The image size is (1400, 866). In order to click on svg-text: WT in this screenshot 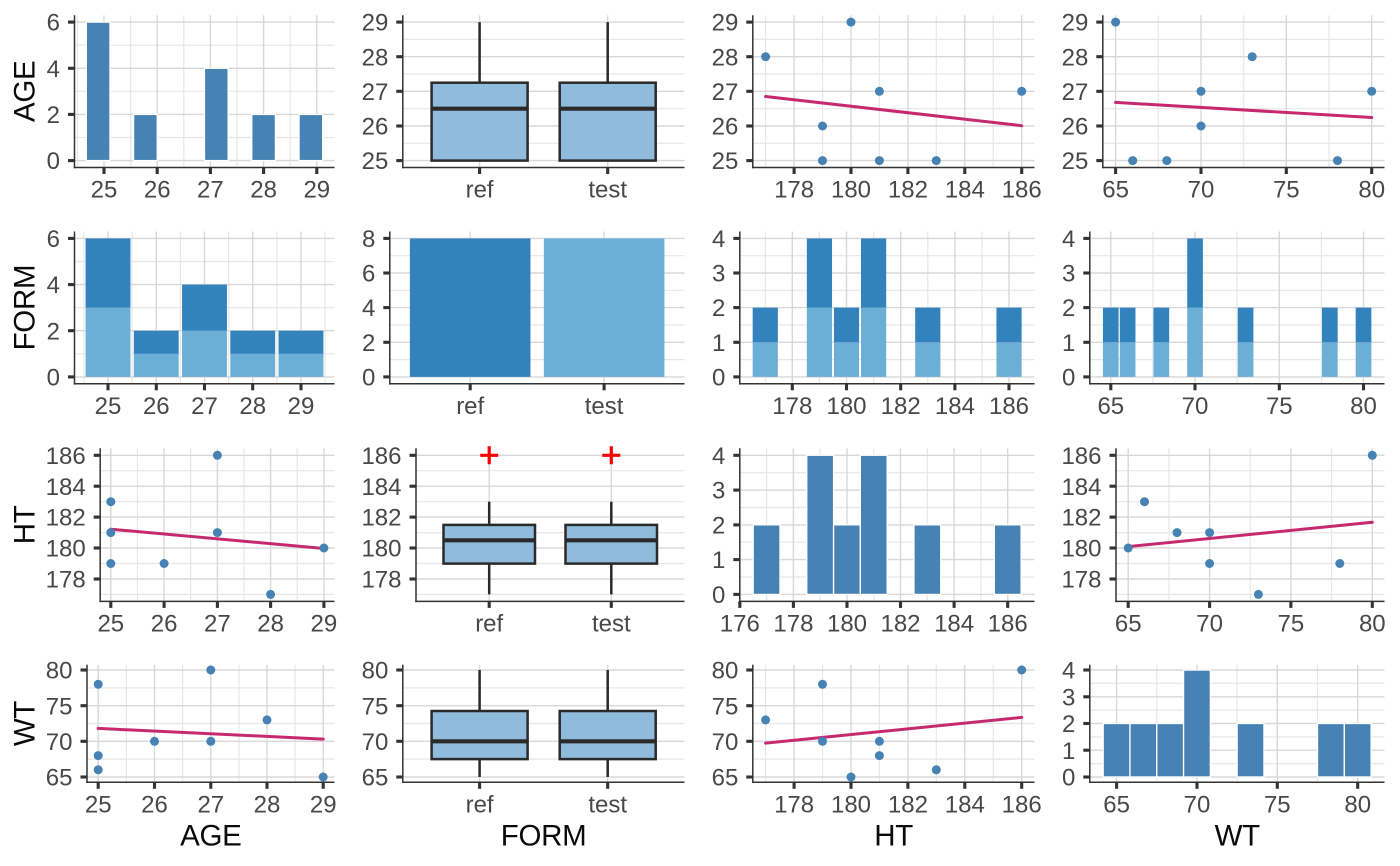, I will do `click(1238, 836)`.